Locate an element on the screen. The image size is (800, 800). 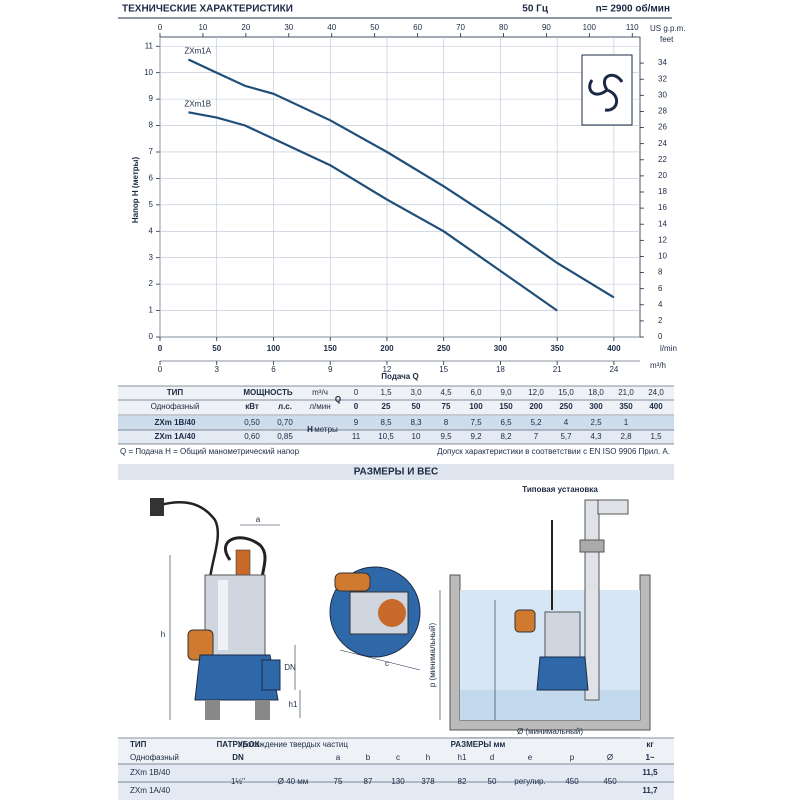
dim-cell: 82 is located at coordinates (462, 781).